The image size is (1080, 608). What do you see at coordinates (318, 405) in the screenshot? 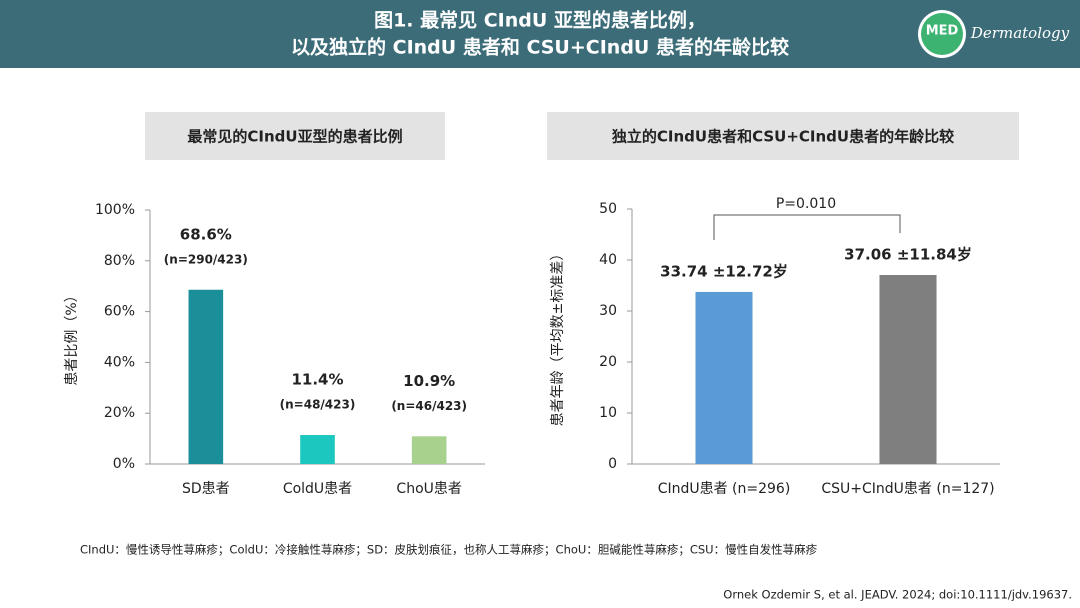
I see `sample-label: (n=48/423)` at bounding box center [318, 405].